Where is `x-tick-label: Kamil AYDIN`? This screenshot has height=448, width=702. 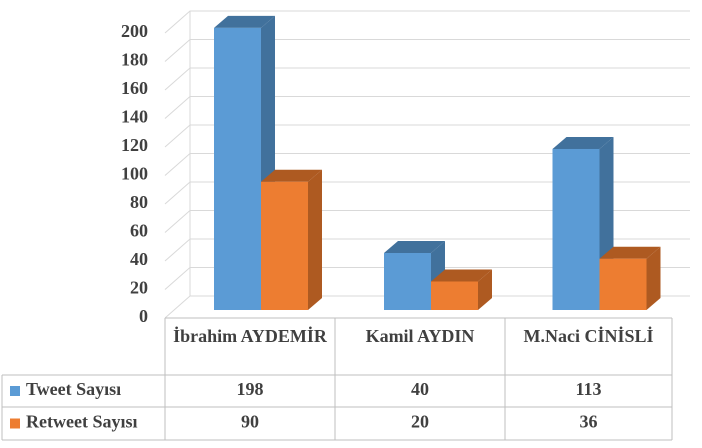
x-tick-label: Kamil AYDIN is located at coordinates (420, 336).